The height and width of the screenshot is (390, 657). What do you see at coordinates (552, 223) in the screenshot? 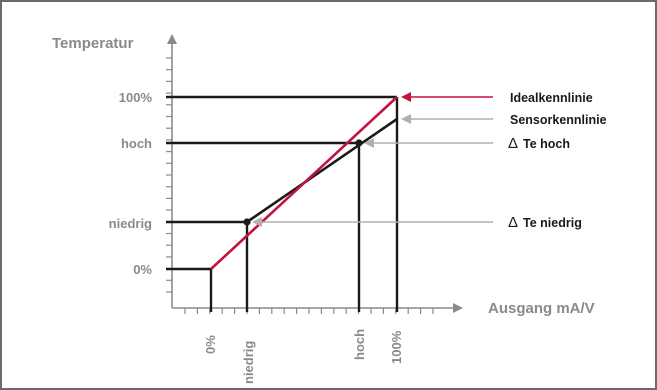
I see `delta-low-text: Te niedrig` at bounding box center [552, 223].